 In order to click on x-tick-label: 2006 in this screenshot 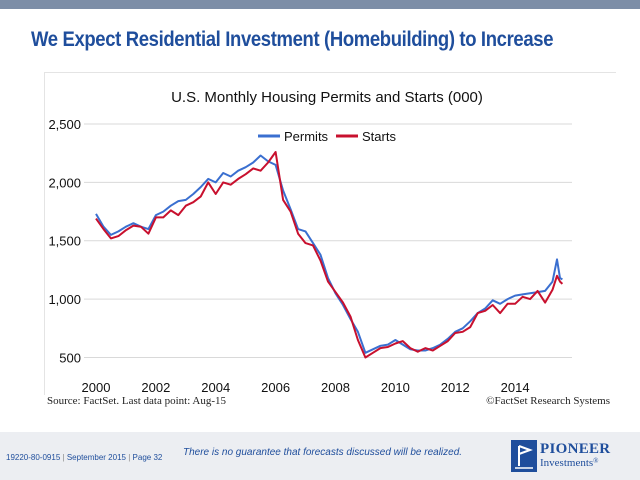, I will do `click(275, 387)`.